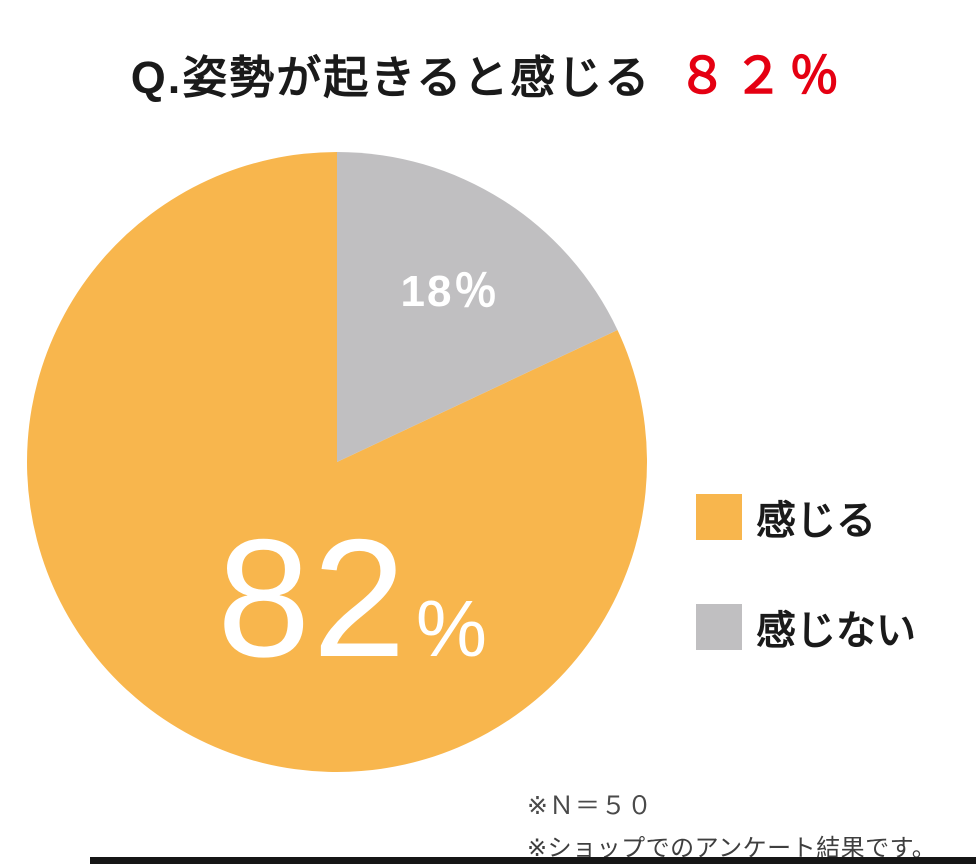  I want to click on legend-item-not-feel: 感じない, so click(806, 627).